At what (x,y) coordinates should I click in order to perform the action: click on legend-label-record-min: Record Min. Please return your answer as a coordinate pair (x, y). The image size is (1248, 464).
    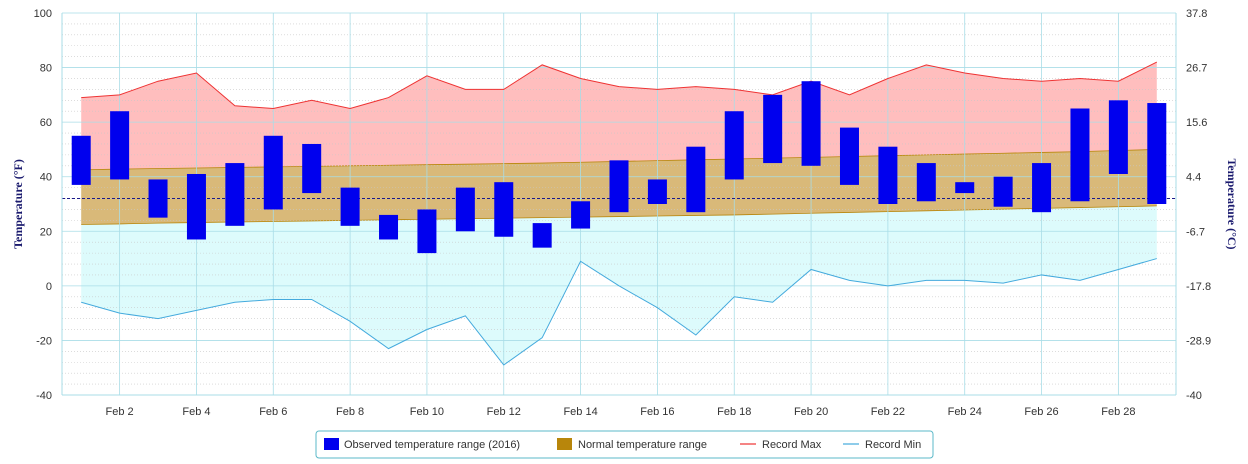
    Looking at the image, I should click on (893, 445).